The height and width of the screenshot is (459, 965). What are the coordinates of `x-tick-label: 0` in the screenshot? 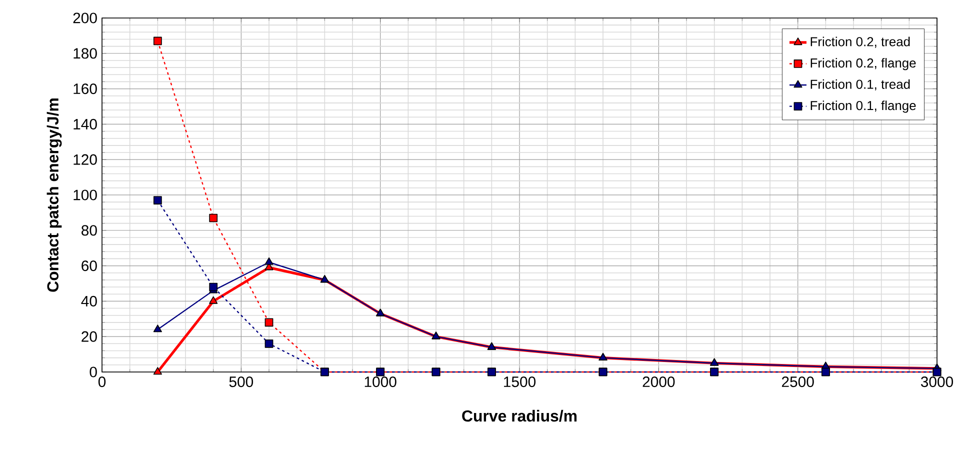 It's located at (102, 382).